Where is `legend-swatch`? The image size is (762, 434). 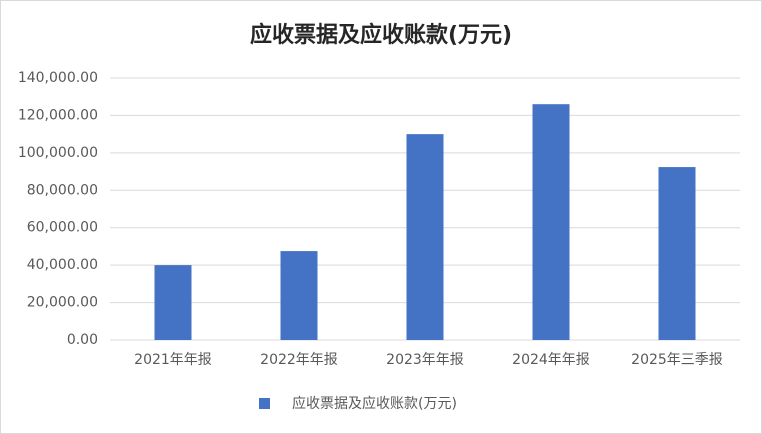
legend-swatch is located at coordinates (264, 403).